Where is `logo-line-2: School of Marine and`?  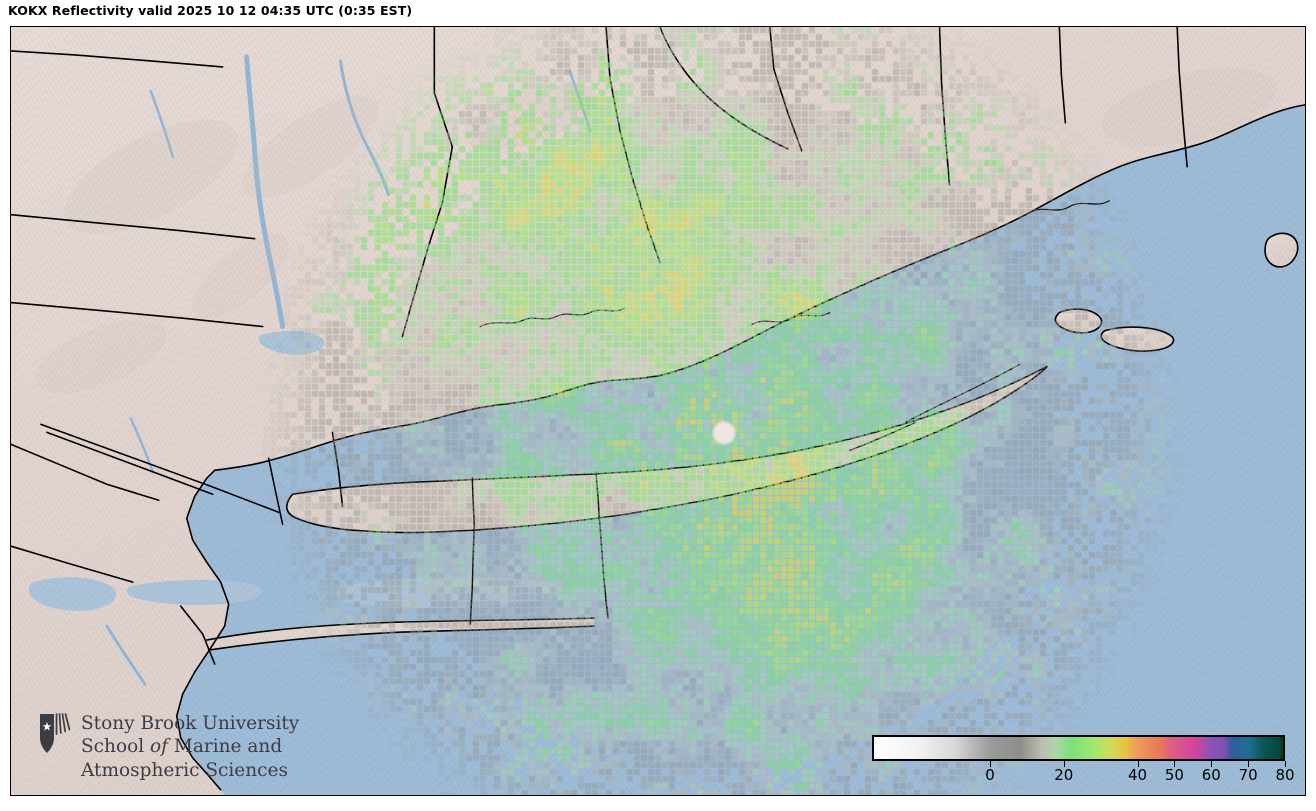 logo-line-2: School of Marine and is located at coordinates (190, 746).